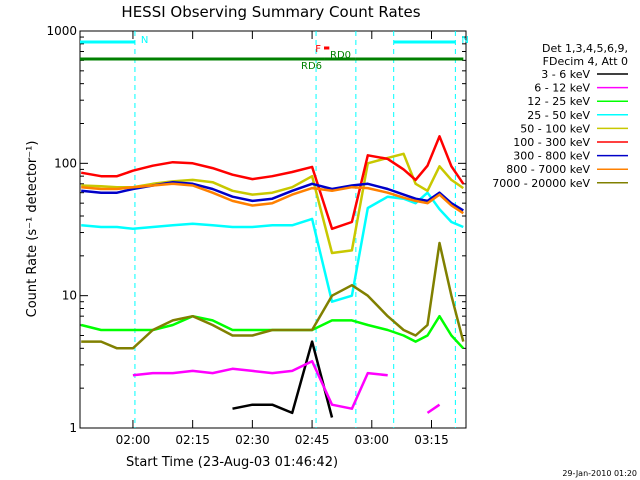 This screenshot has height=480, width=640. Describe the element at coordinates (312, 440) in the screenshot. I see `x-tick-label: 02:45` at that location.